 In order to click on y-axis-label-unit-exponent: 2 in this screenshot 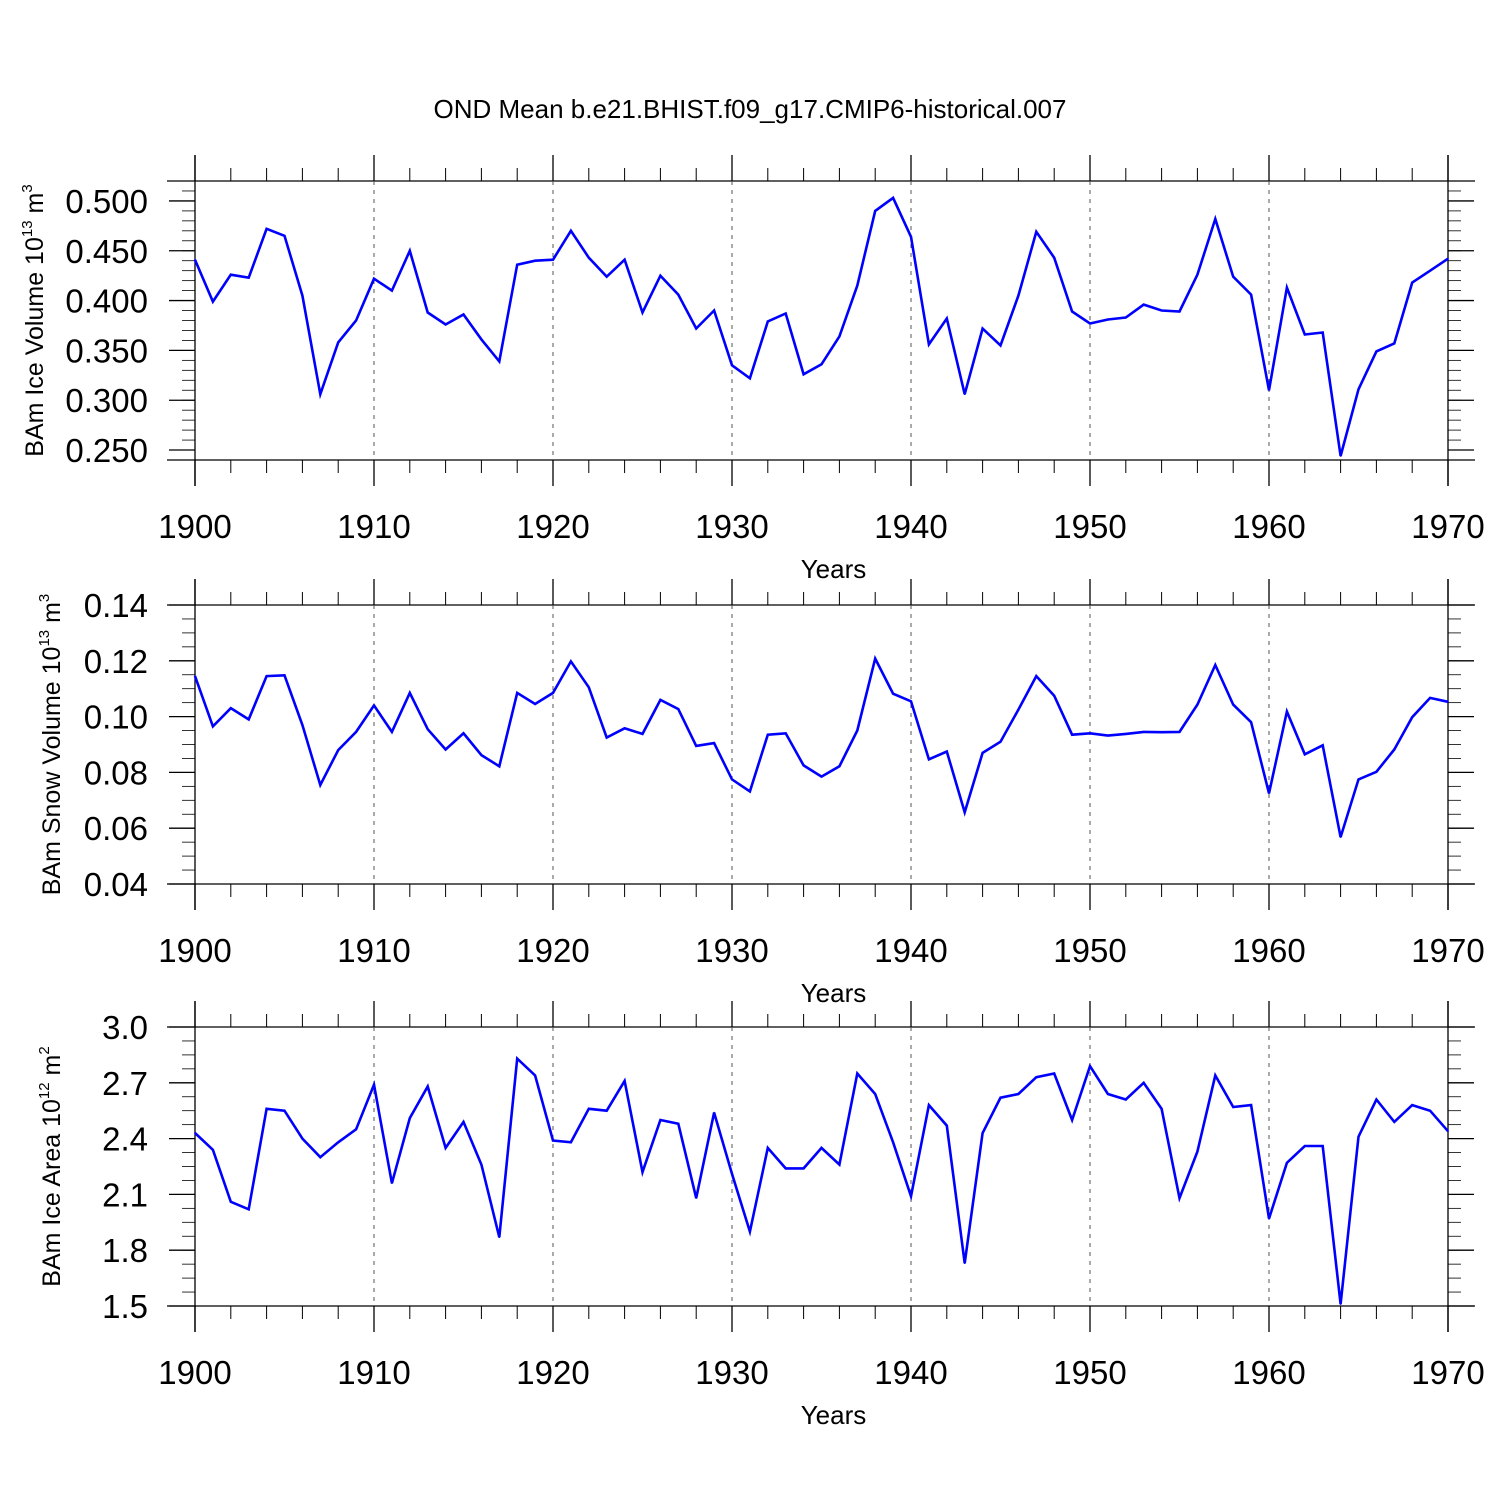, I will do `click(44, 1050)`.